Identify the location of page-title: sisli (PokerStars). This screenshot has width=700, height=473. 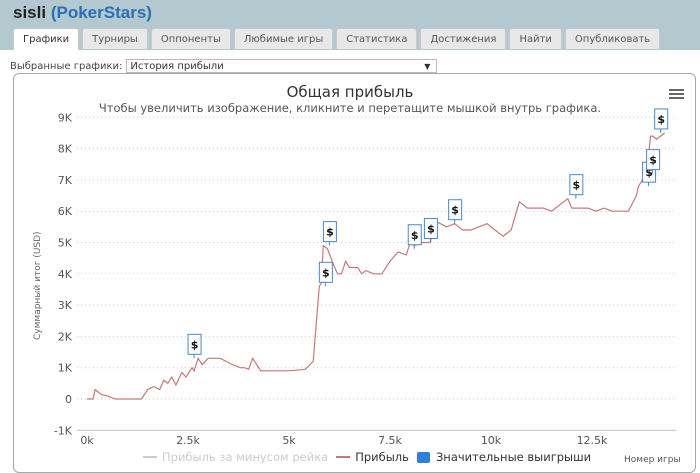
(82, 12).